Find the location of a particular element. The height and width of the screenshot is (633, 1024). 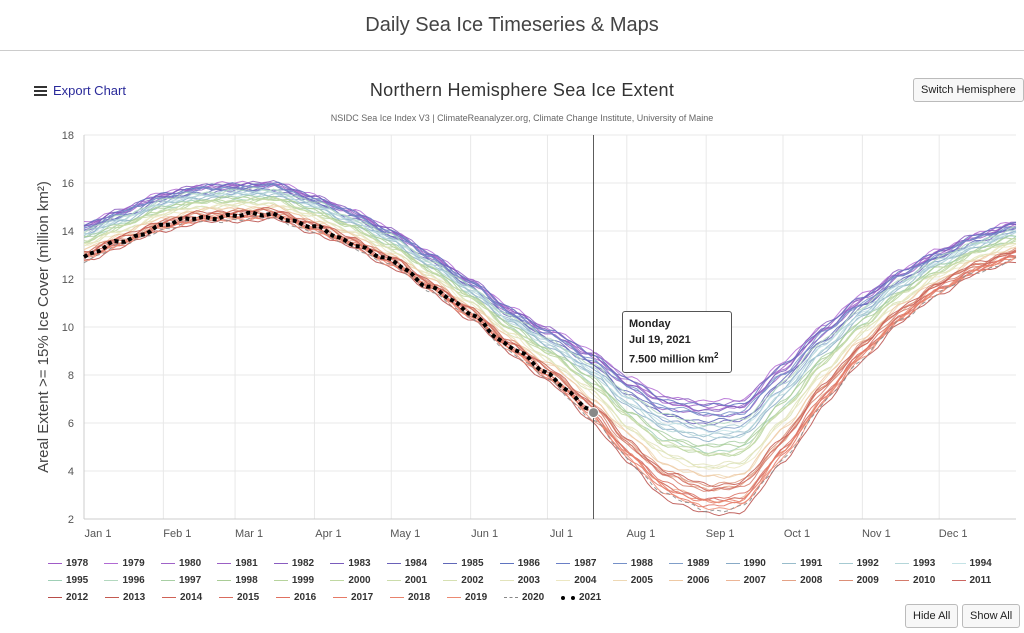

legend-item-1982: 1982 is located at coordinates (301, 563).